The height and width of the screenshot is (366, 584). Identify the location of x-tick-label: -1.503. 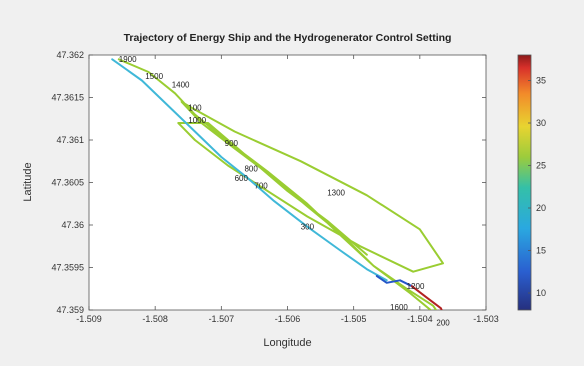
(486, 319).